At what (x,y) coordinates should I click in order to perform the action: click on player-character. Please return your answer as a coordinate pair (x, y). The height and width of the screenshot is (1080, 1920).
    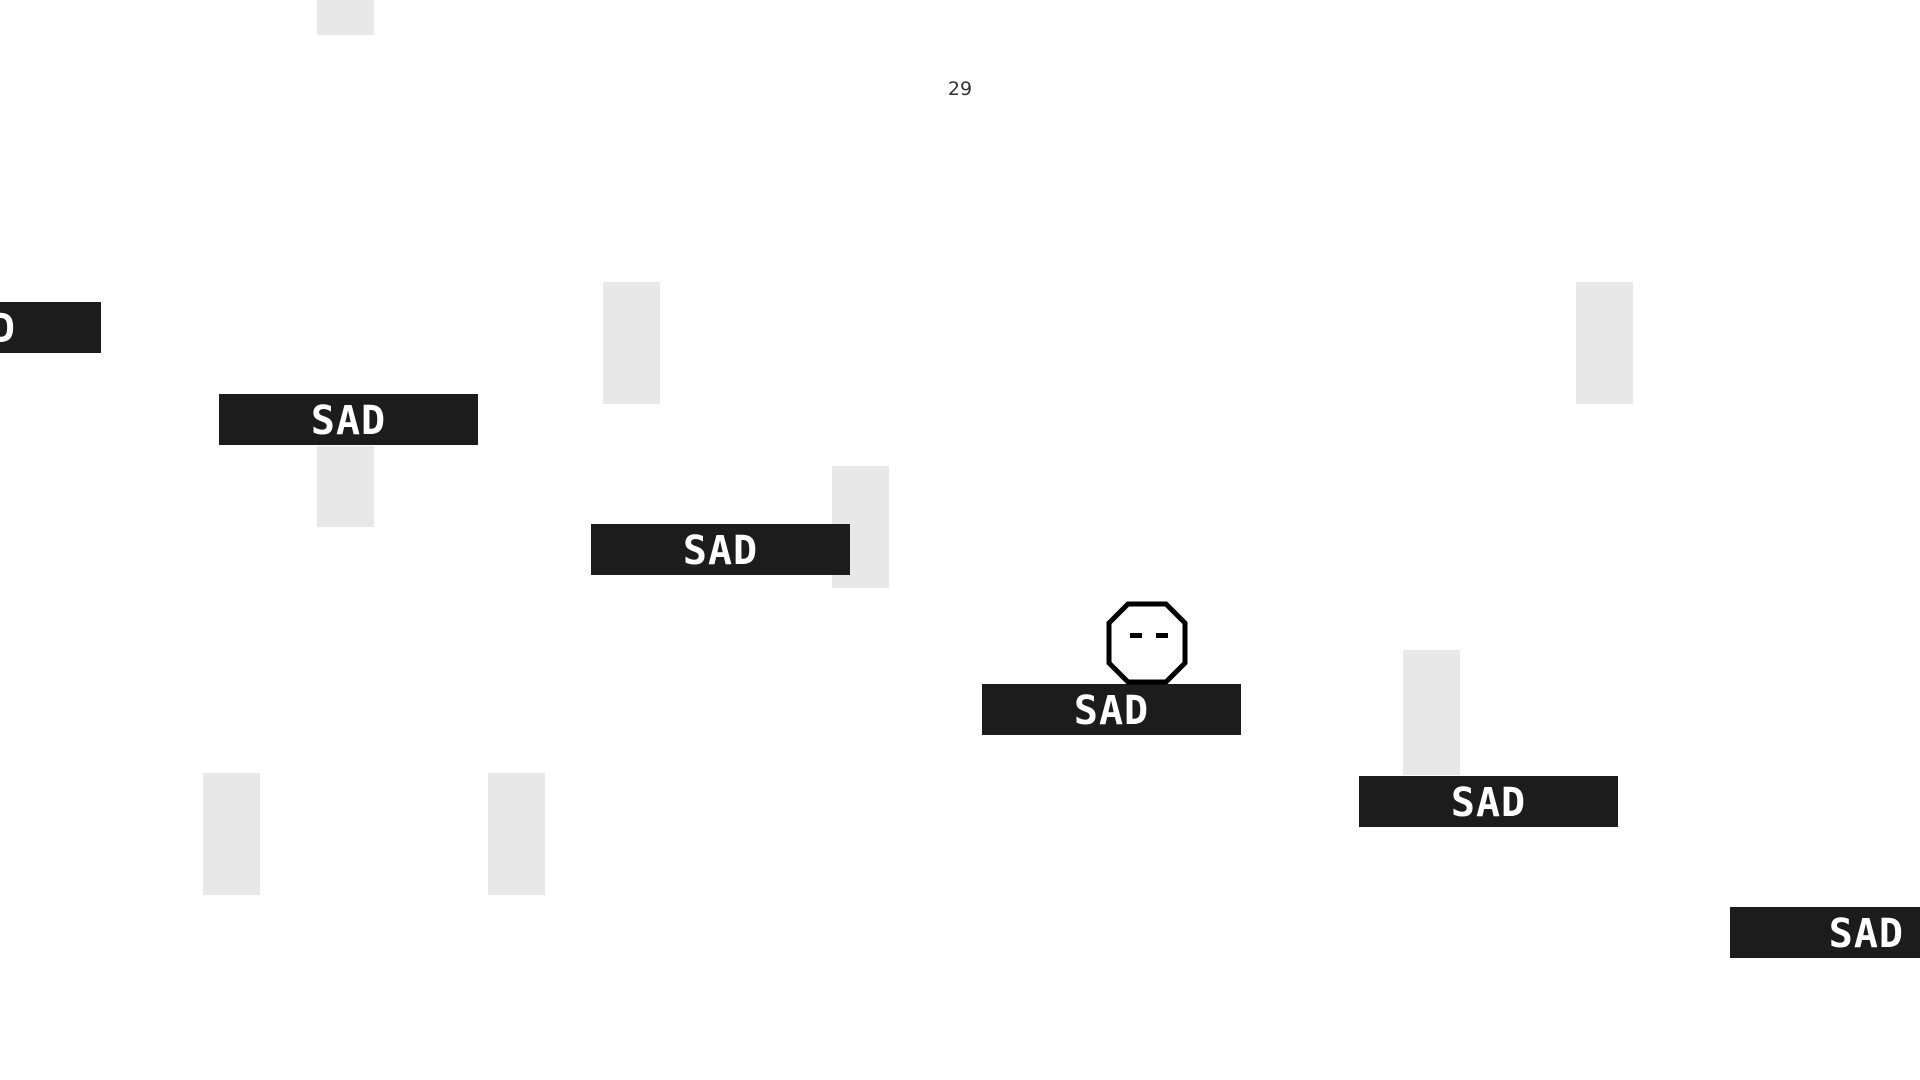
    Looking at the image, I should click on (1147, 644).